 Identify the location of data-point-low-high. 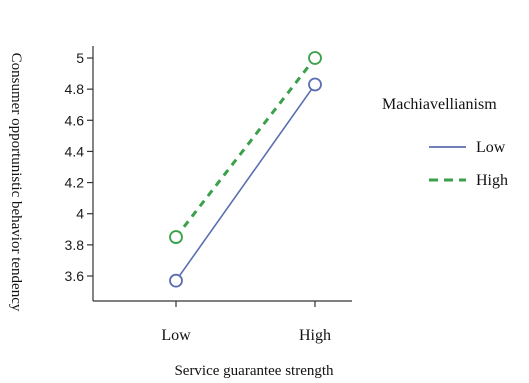
(315, 84).